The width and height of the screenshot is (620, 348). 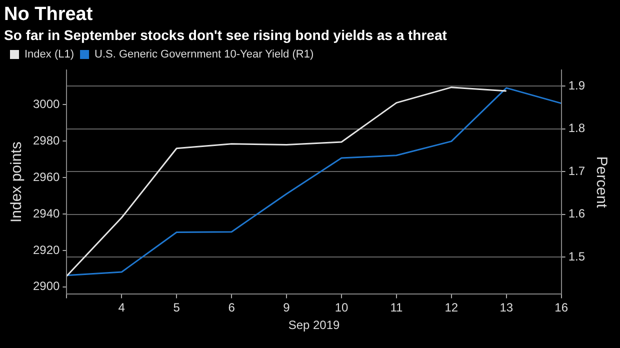 I want to click on y2-axis-title: Percent, so click(x=601, y=182).